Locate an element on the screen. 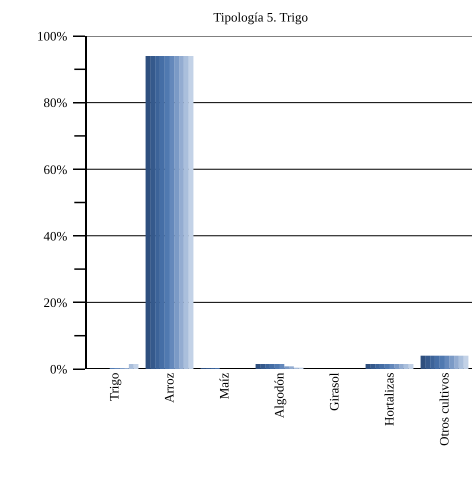 The width and height of the screenshot is (474, 495). y-tick-label: 80% is located at coordinates (56, 102).